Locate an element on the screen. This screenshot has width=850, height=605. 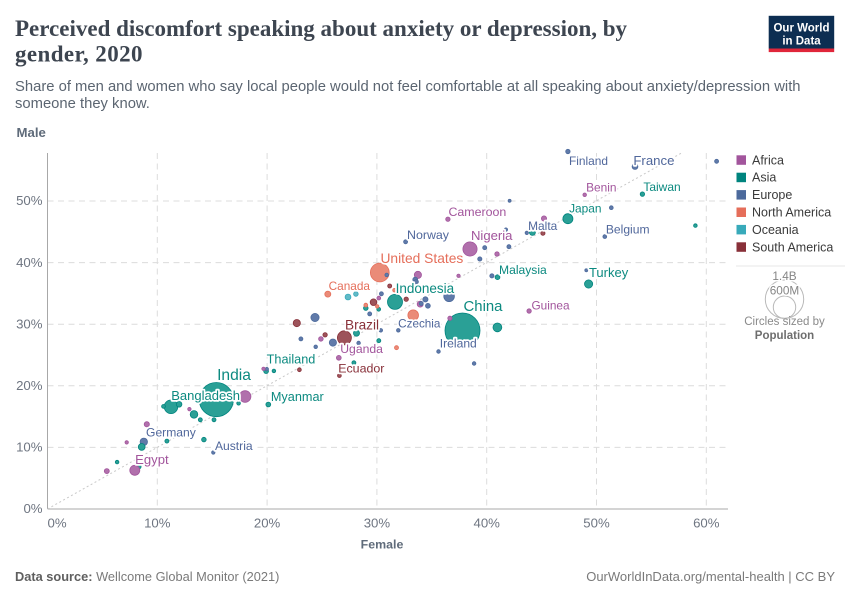
svg-text: India is located at coordinates (234, 375).